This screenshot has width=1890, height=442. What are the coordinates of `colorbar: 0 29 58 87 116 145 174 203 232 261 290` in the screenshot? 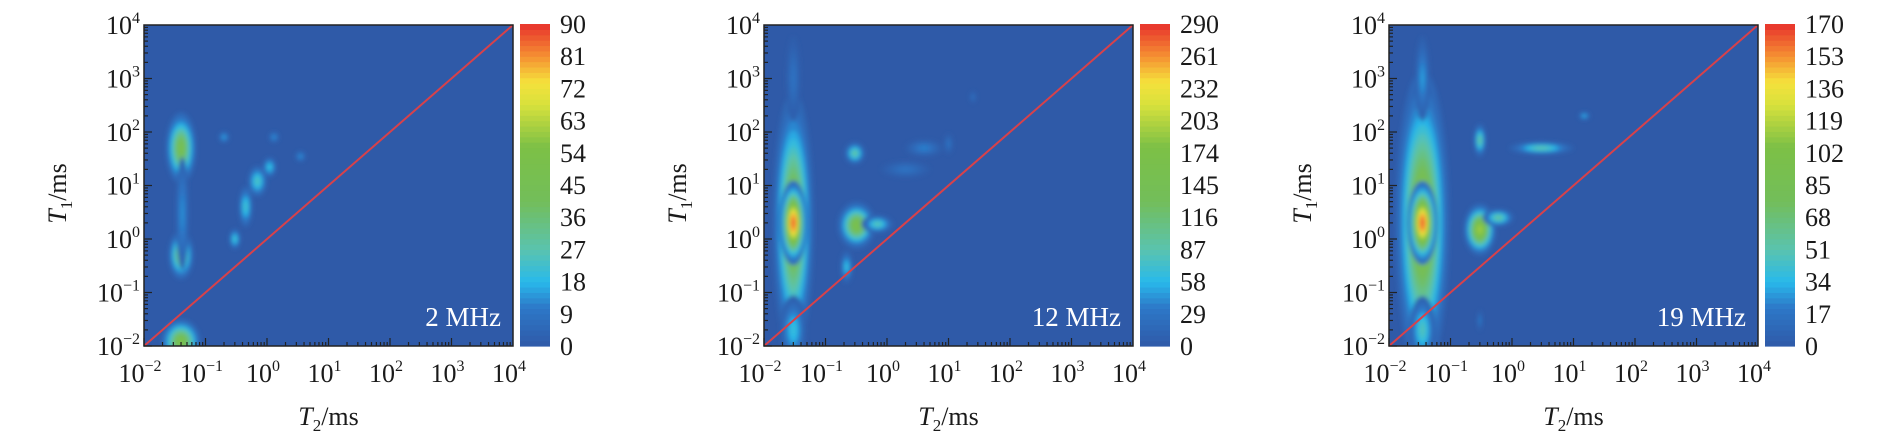 It's located at (1179, 185).